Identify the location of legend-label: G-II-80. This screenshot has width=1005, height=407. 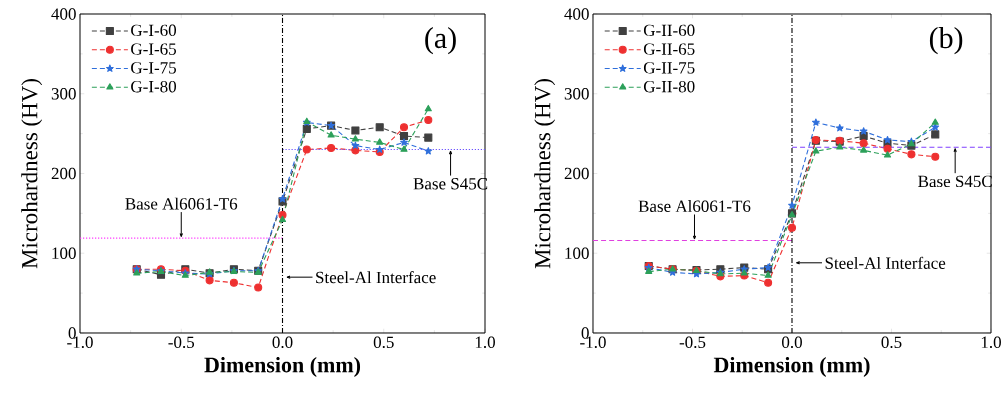
(669, 86).